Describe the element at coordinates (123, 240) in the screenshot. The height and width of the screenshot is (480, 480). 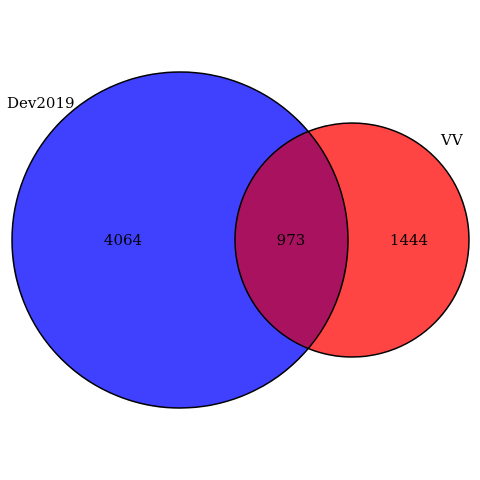
I see `count-dev2019-only: 4064` at that location.